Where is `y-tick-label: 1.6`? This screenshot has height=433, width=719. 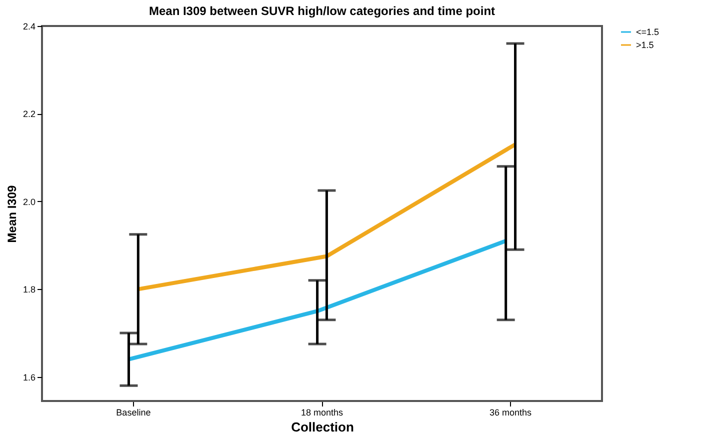 y-tick-label: 1.6 is located at coordinates (29, 377).